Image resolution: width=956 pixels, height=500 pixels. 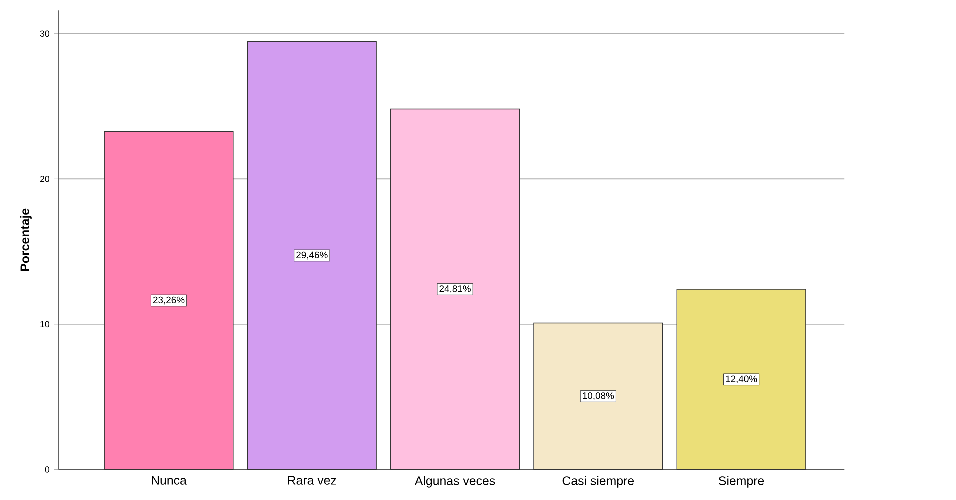 I want to click on y-axis-title: Porcentaje, so click(x=26, y=240).